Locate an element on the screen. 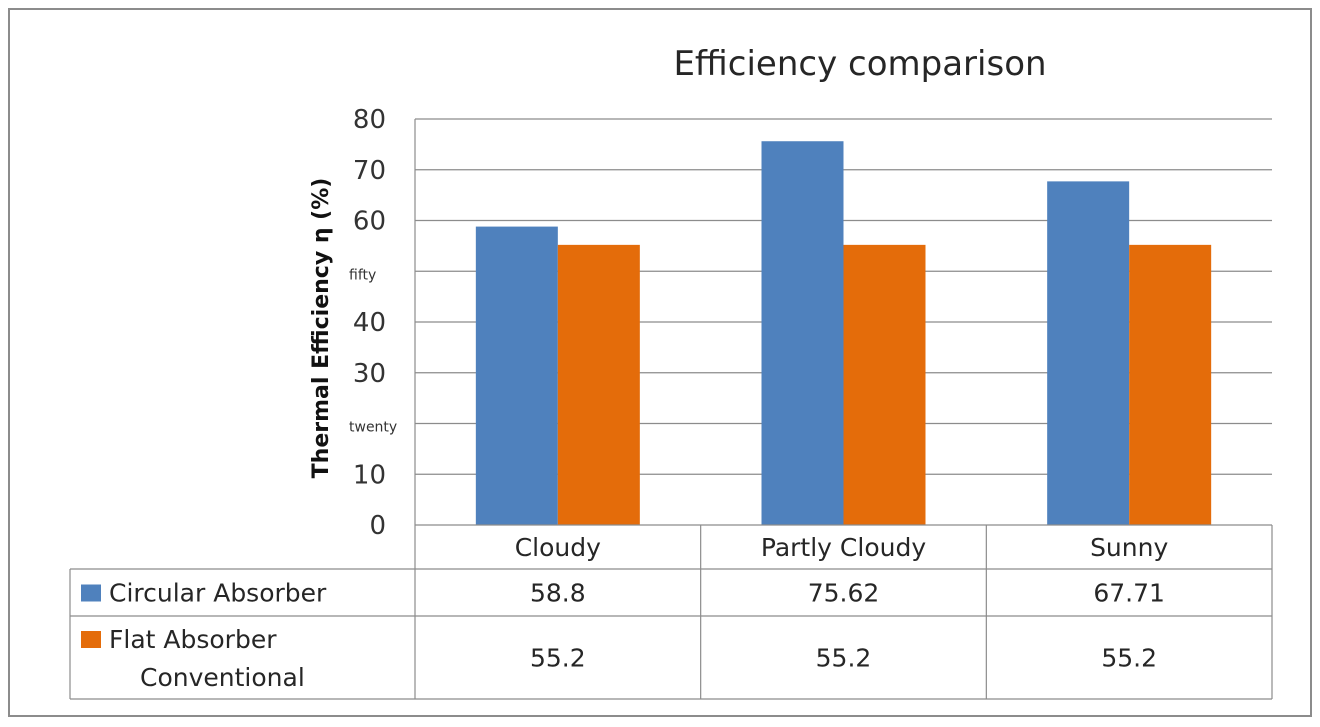 The image size is (1320, 727). bar-series-0-cloudy is located at coordinates (516, 375).